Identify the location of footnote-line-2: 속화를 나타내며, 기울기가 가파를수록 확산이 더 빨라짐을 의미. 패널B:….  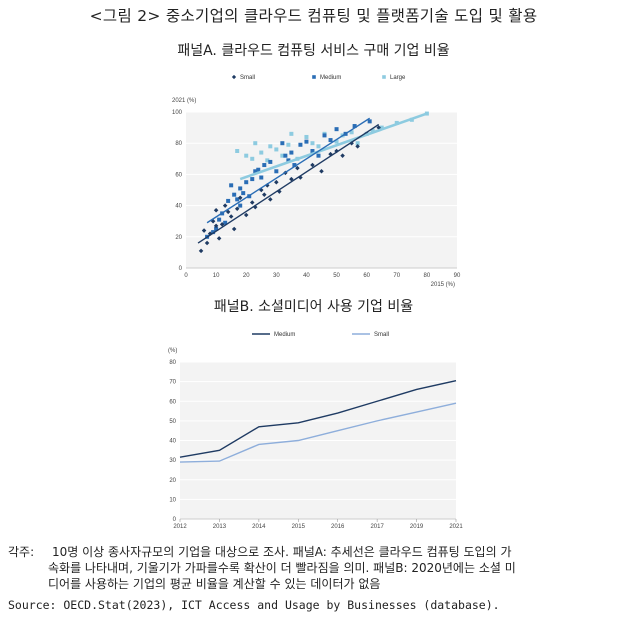
(282, 568).